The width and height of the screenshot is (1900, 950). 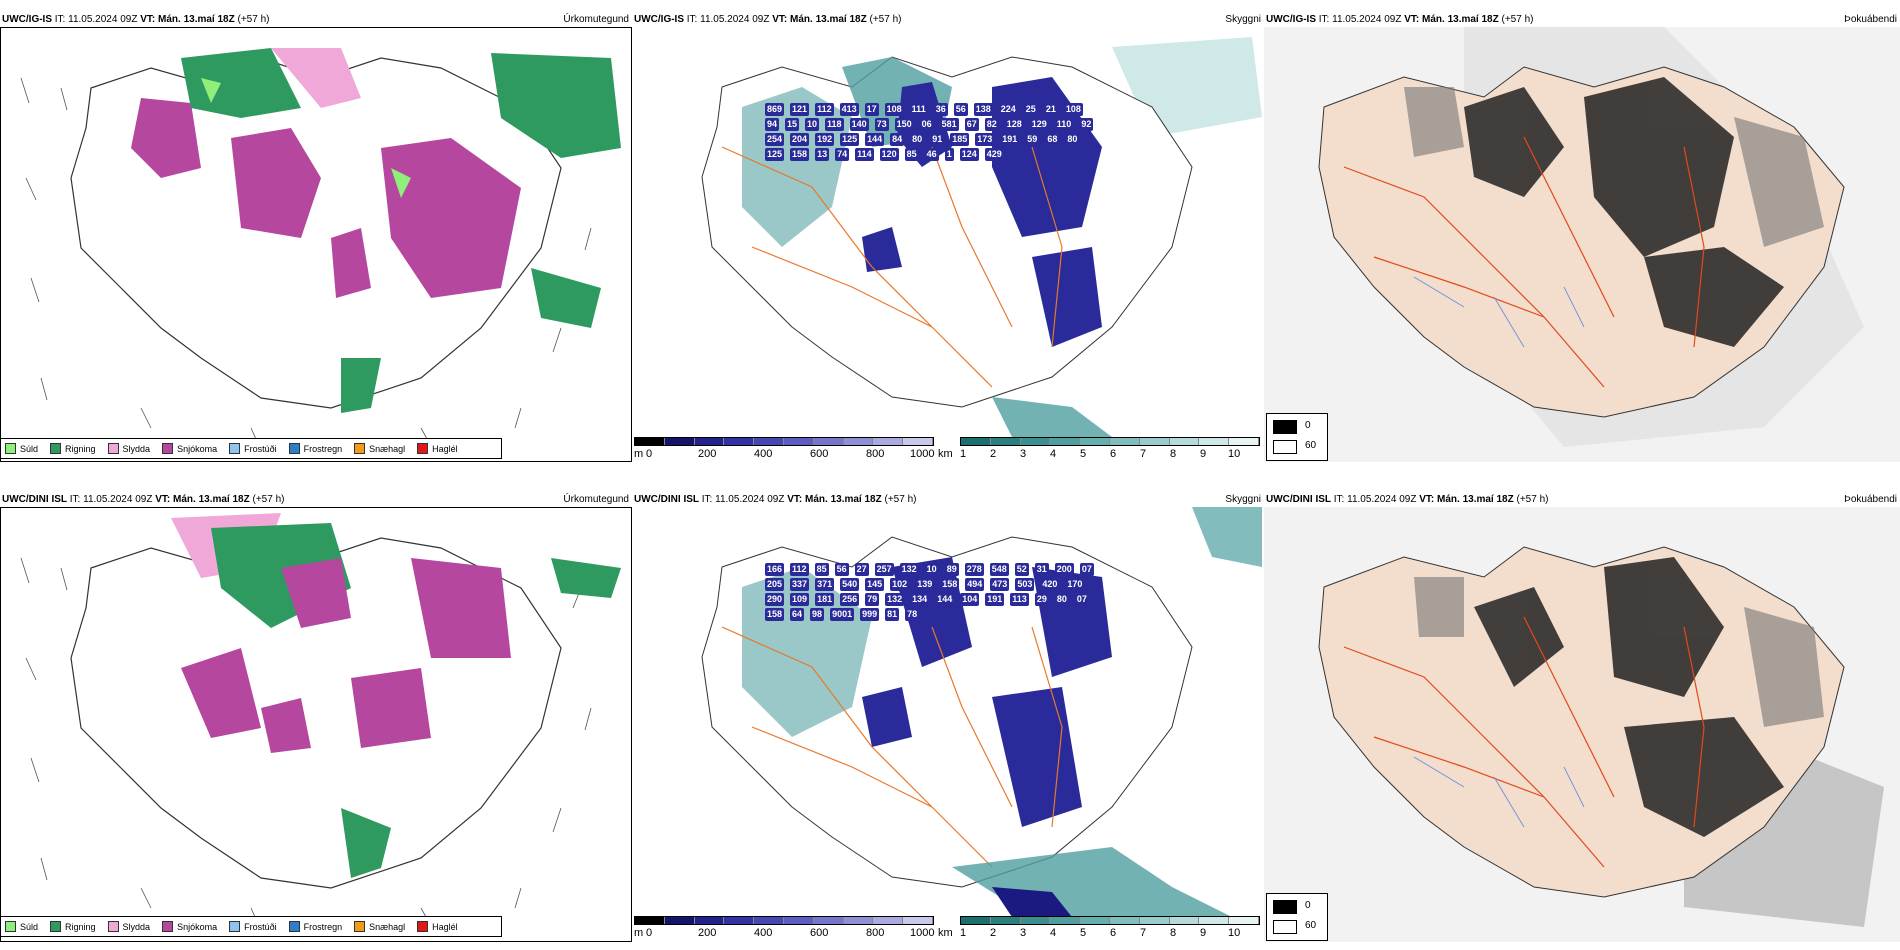 I want to click on visibility-value-label: 109, so click(x=800, y=599).